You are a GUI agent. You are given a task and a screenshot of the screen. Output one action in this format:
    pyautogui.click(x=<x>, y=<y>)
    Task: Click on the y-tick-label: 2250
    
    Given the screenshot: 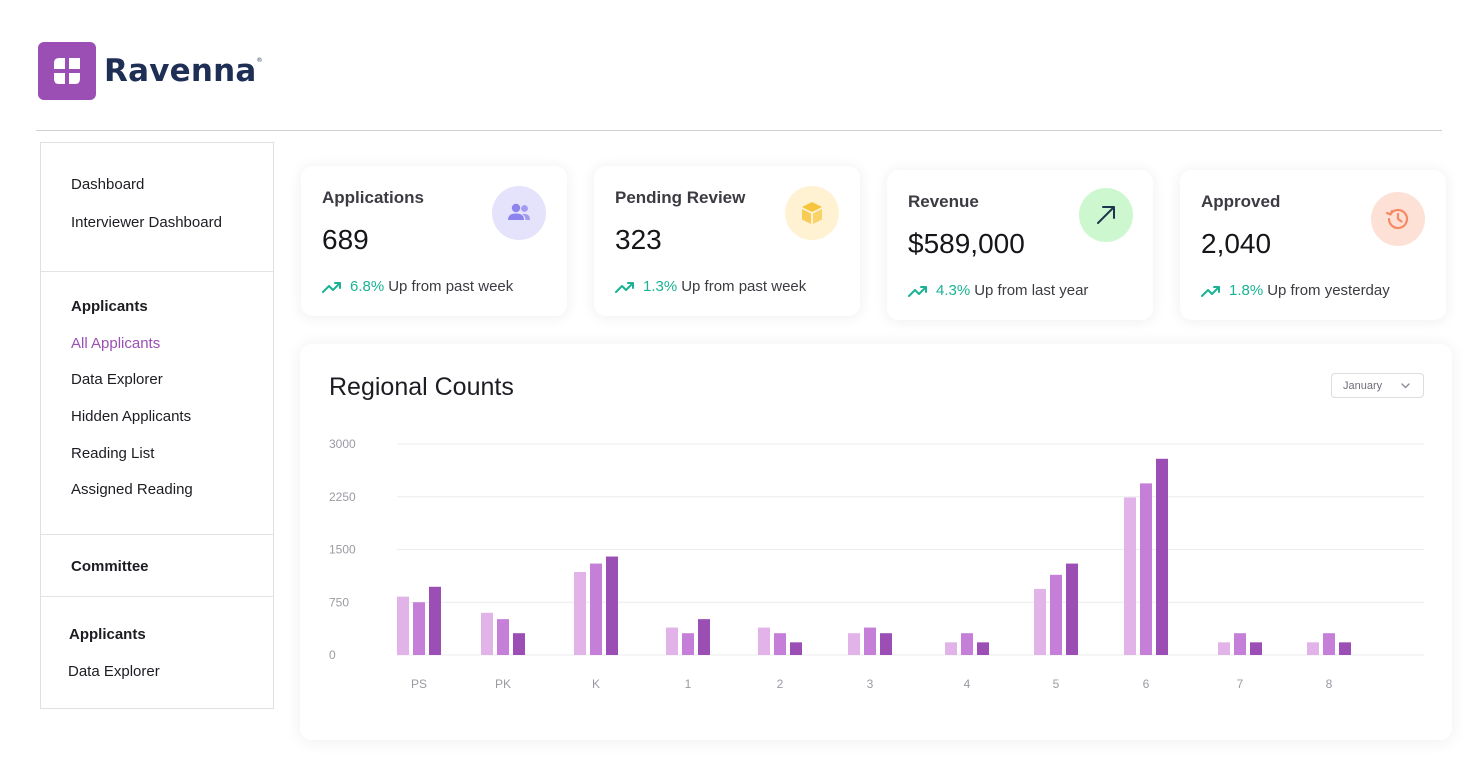 What is the action you would take?
    pyautogui.click(x=342, y=497)
    